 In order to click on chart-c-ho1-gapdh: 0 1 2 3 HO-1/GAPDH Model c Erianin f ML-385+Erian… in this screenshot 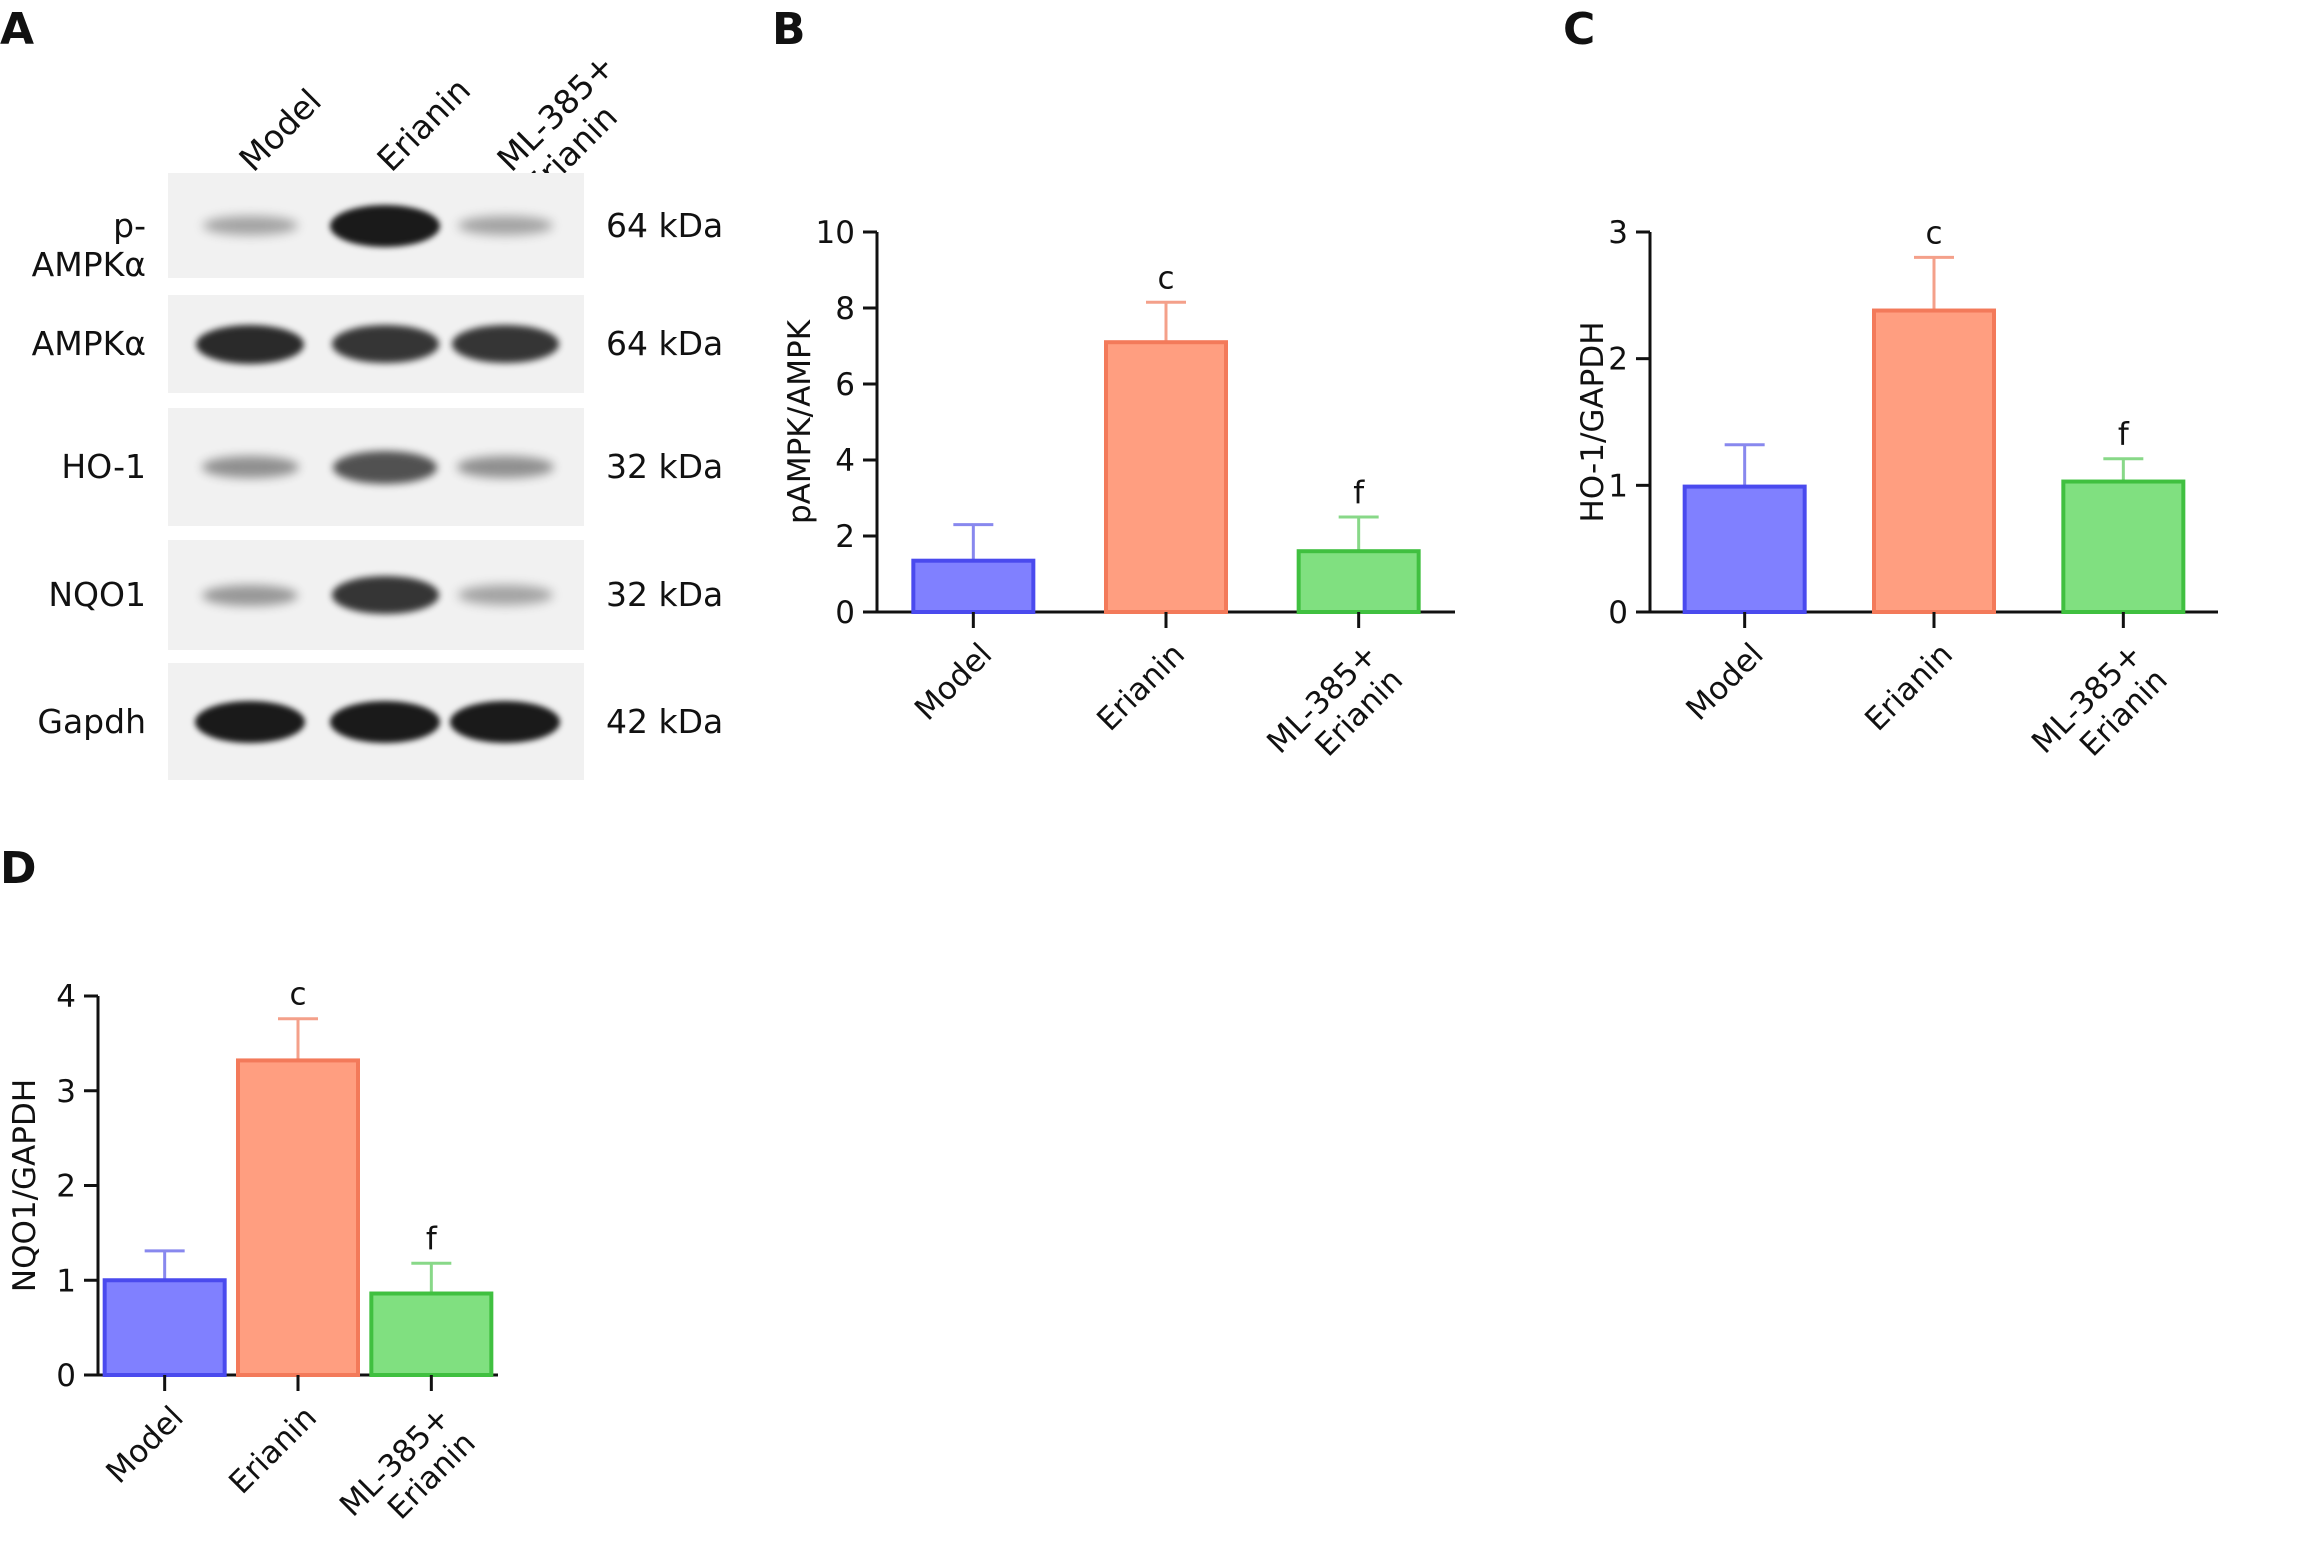, I will do `click(1896, 489)`.